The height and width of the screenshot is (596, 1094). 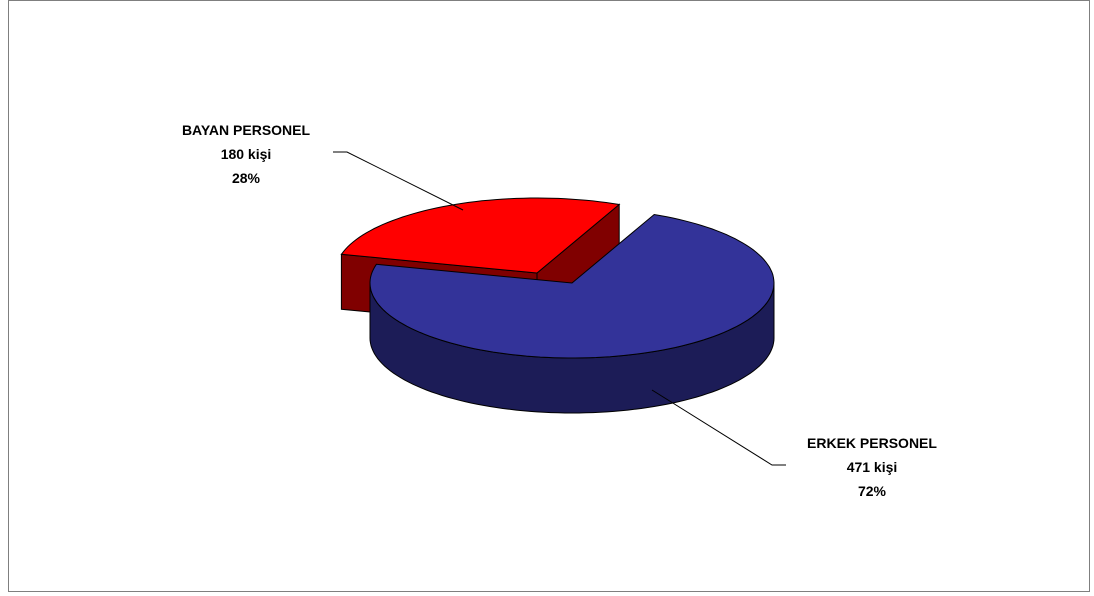 I want to click on pie-slice-erkek, so click(x=572, y=286).